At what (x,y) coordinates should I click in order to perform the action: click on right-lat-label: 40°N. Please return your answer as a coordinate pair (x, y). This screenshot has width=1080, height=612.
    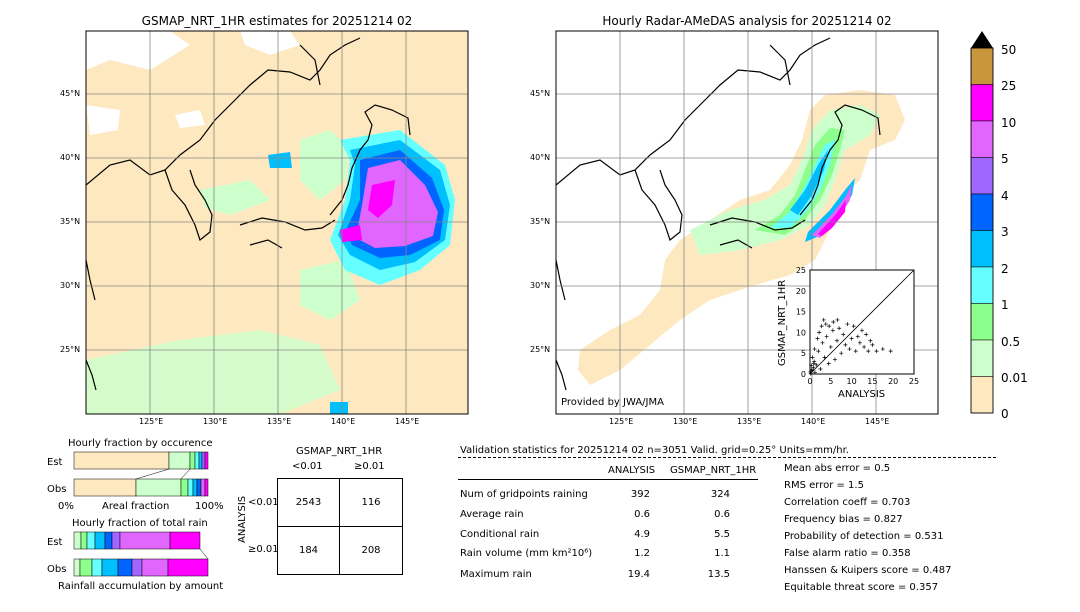
    Looking at the image, I should click on (540, 157).